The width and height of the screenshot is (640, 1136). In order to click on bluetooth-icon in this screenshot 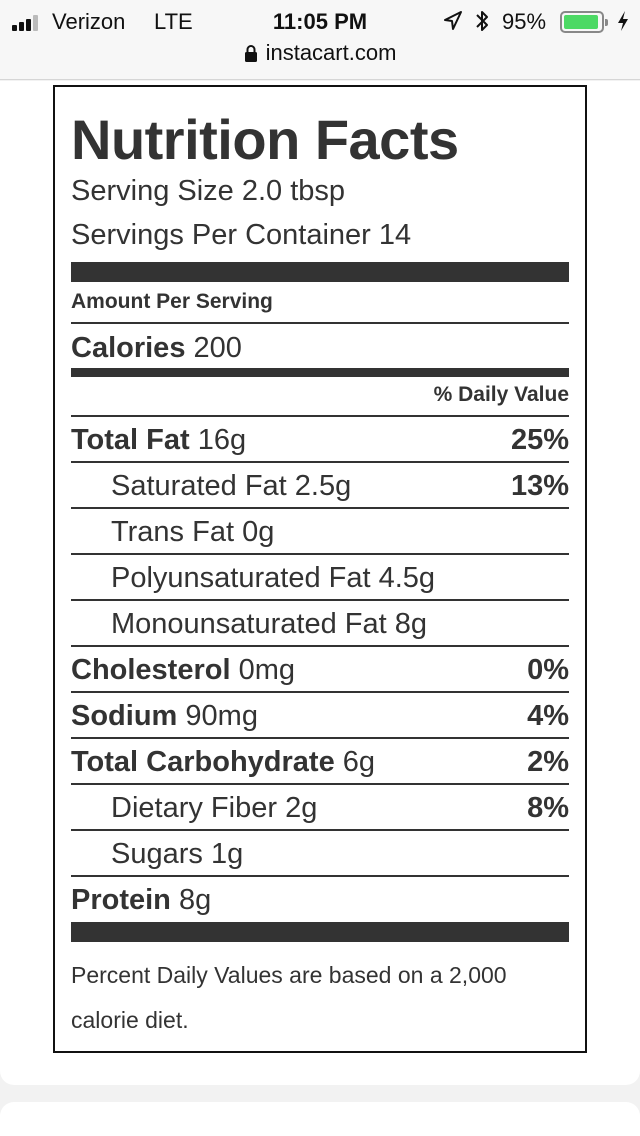, I will do `click(482, 21)`.